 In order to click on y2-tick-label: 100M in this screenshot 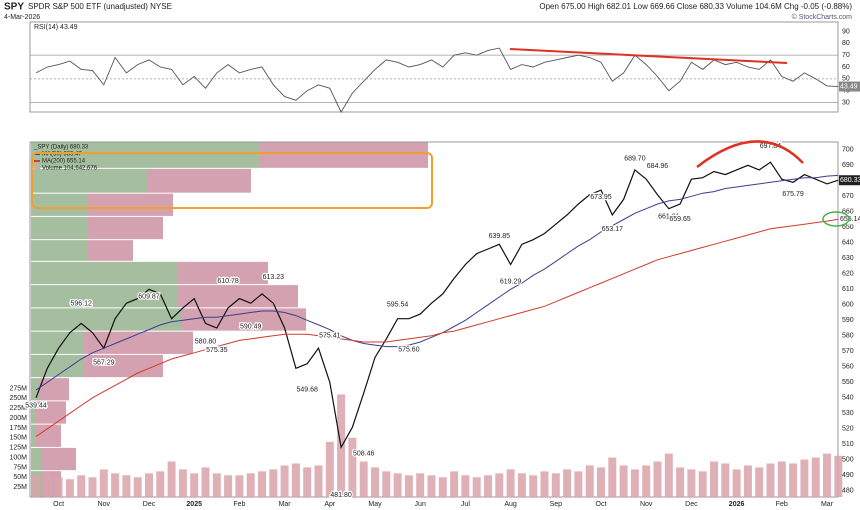, I will do `click(18, 457)`.